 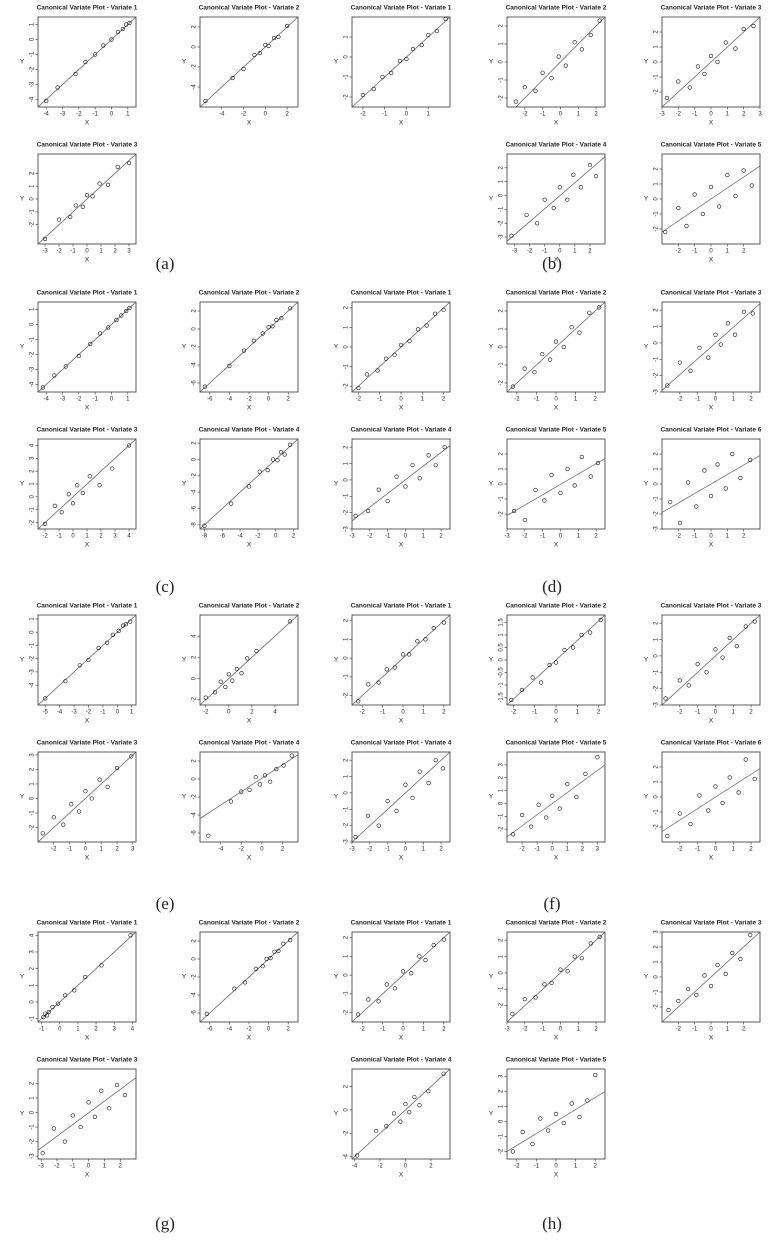 I want to click on plot-title: Canonical Variate Plot - Variate 2, so click(x=249, y=606).